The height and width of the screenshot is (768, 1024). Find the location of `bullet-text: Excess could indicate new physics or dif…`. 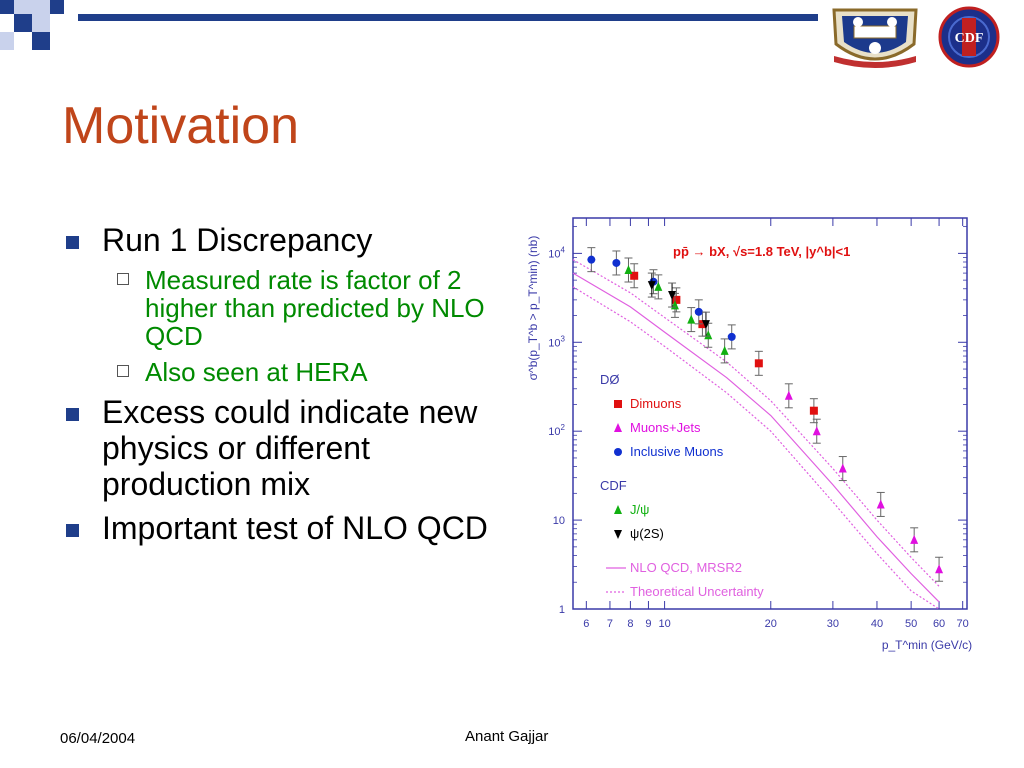

bullet-text: Excess could indicate new physics or dif… is located at coordinates (290, 448).